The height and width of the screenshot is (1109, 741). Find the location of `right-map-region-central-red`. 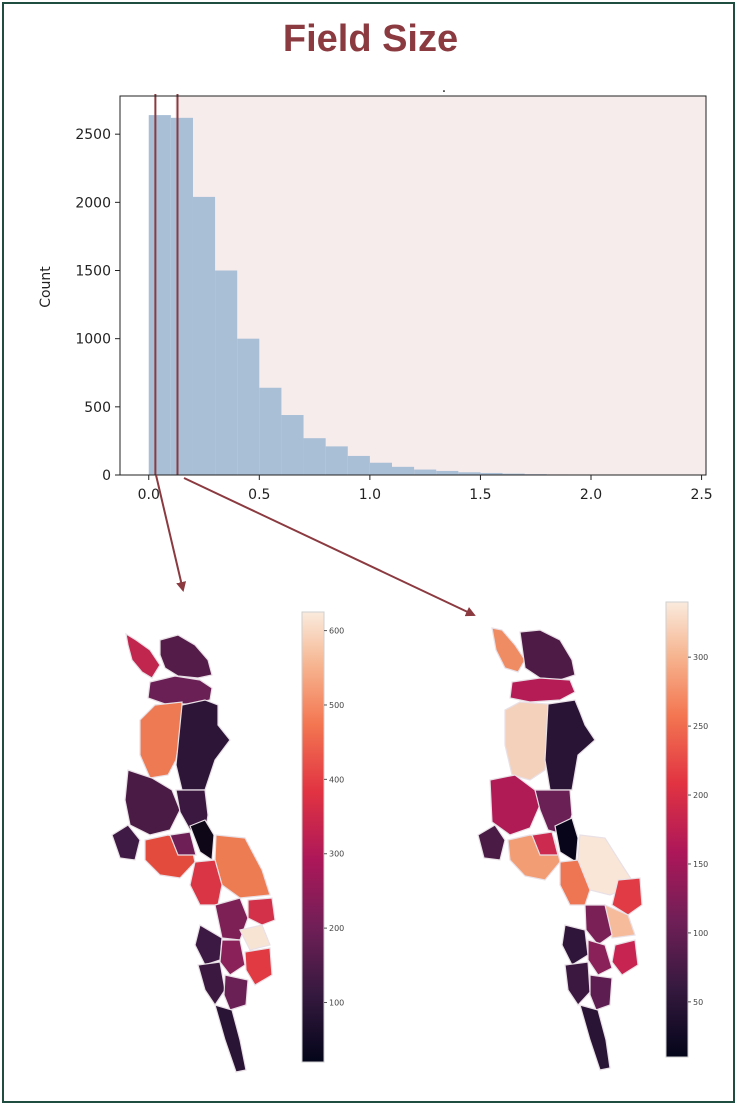

right-map-region-central-red is located at coordinates (545, 843).